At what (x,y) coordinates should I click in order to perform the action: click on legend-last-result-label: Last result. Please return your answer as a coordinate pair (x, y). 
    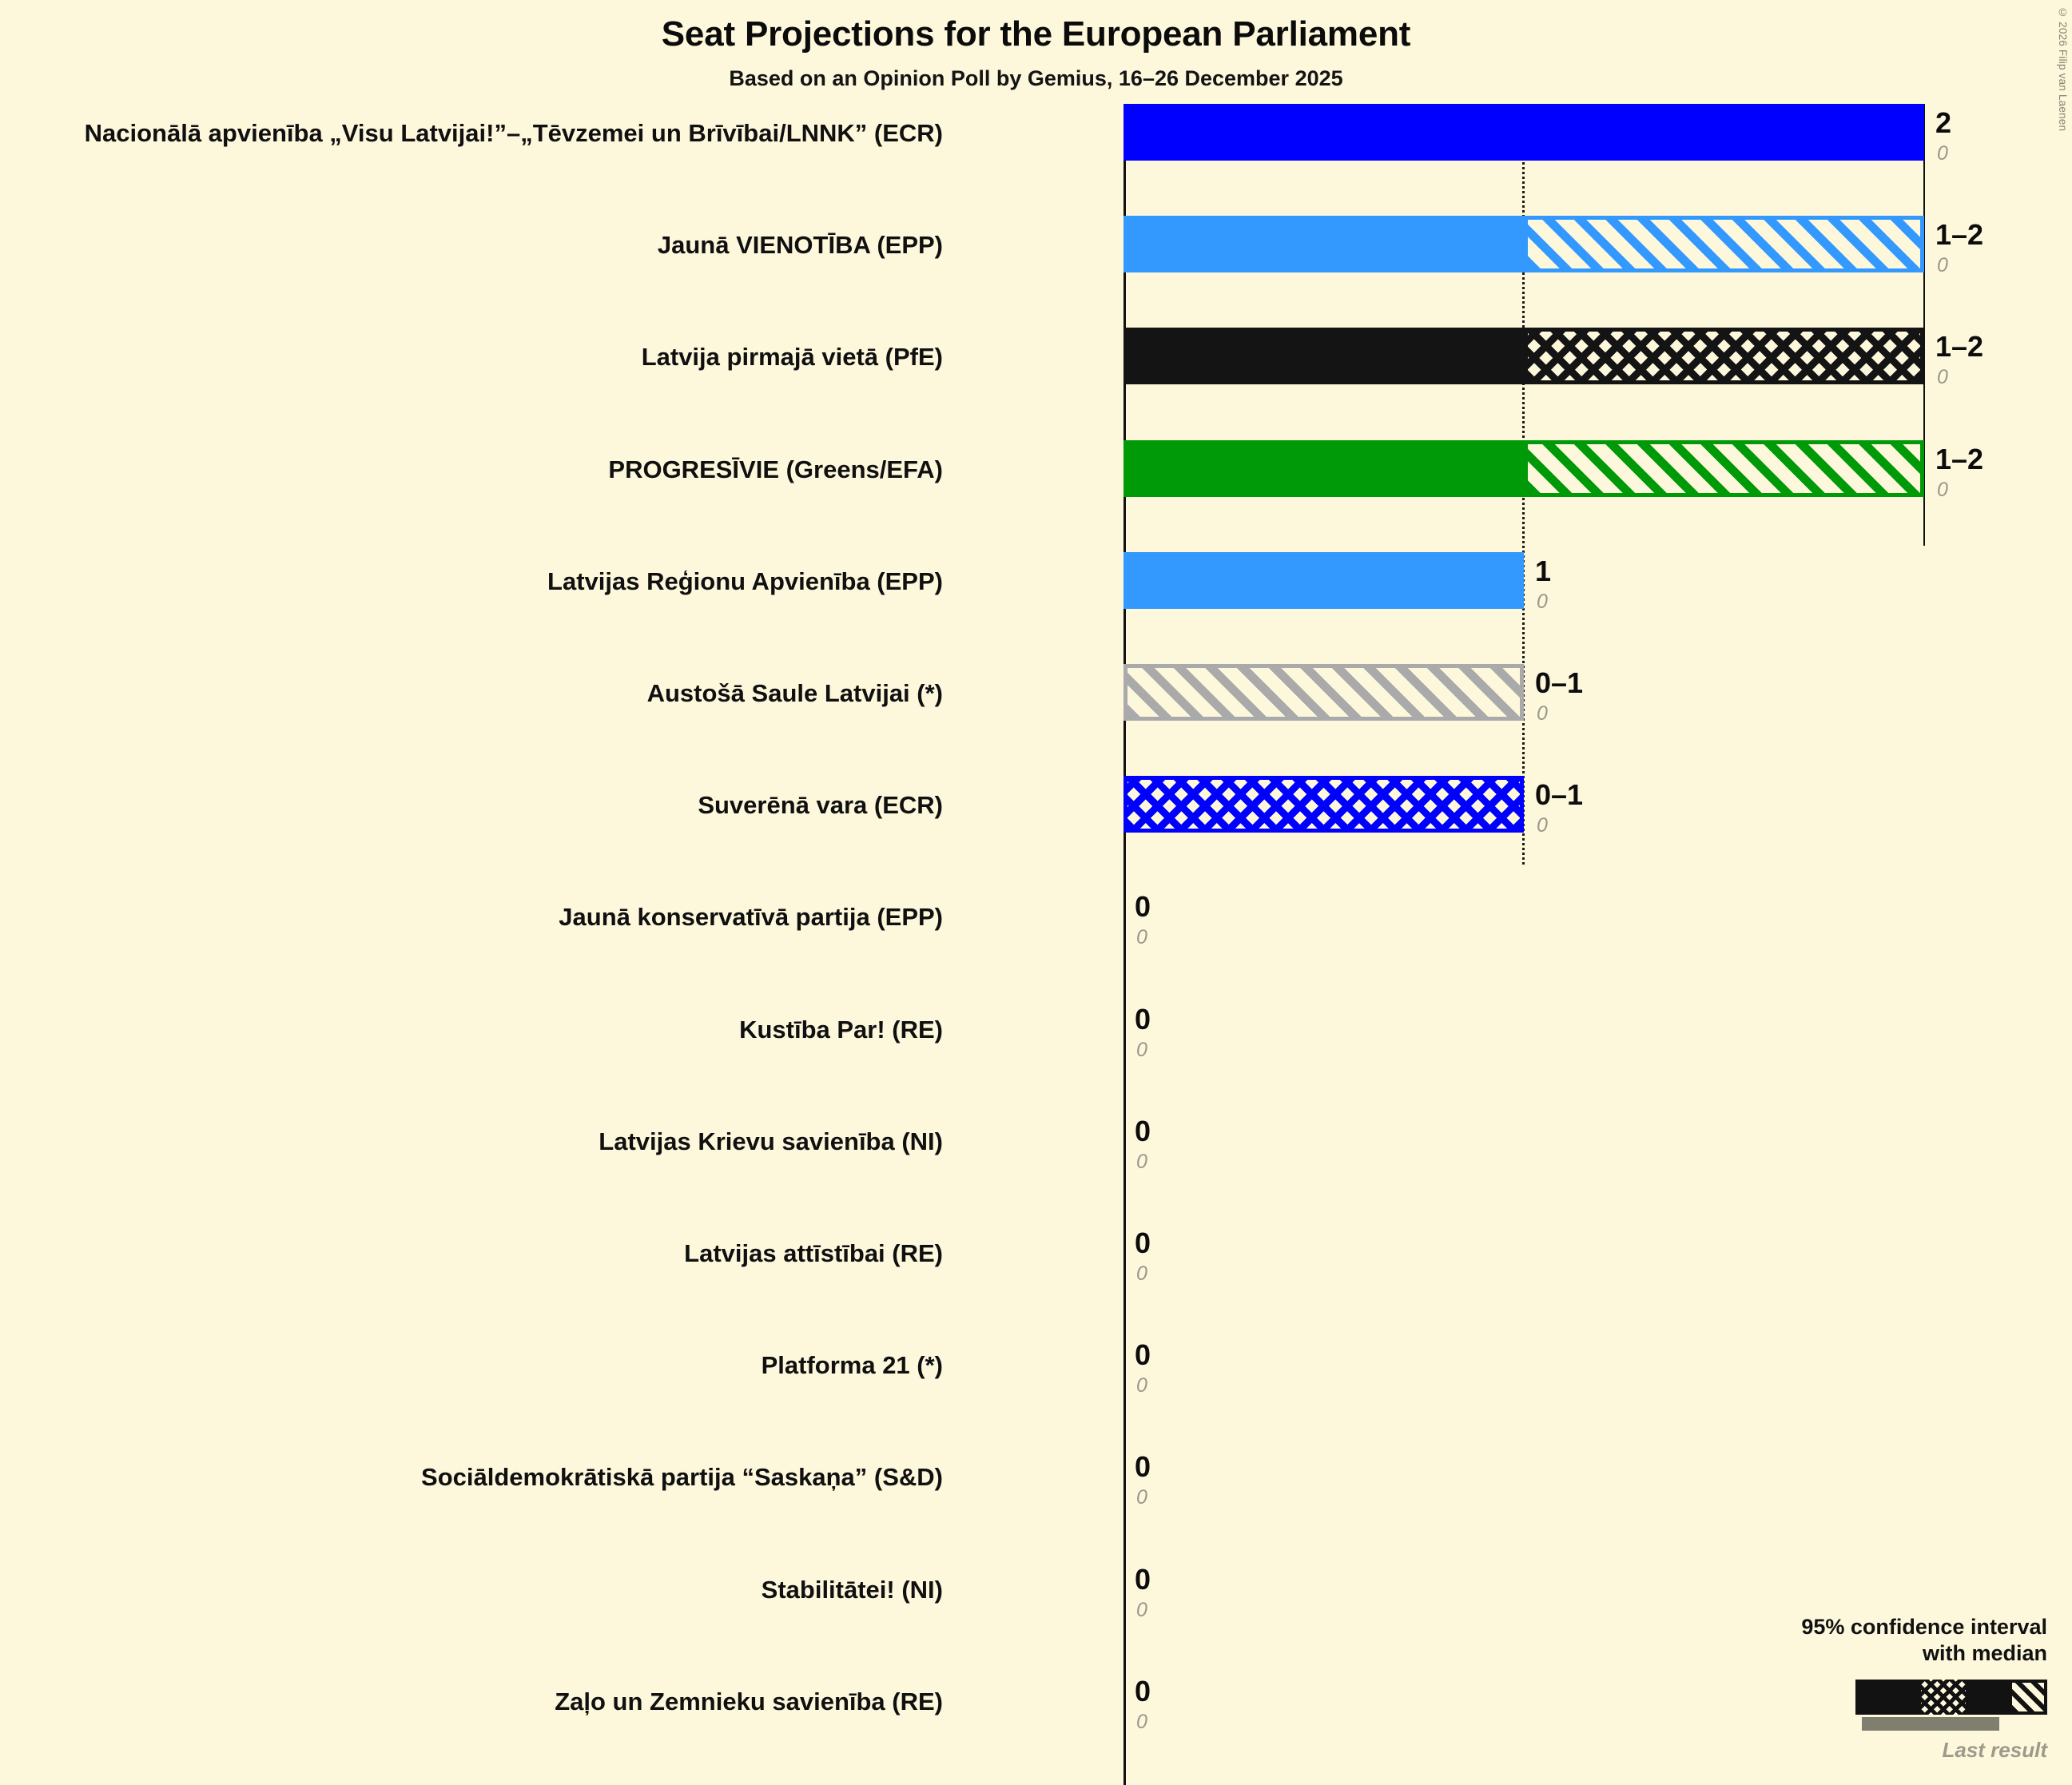
    Looking at the image, I should click on (1995, 1750).